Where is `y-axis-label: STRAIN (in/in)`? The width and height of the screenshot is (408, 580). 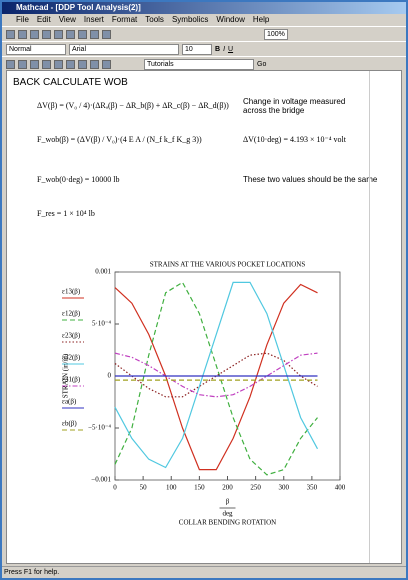 y-axis-label: STRAIN (in/in) is located at coordinates (66, 375).